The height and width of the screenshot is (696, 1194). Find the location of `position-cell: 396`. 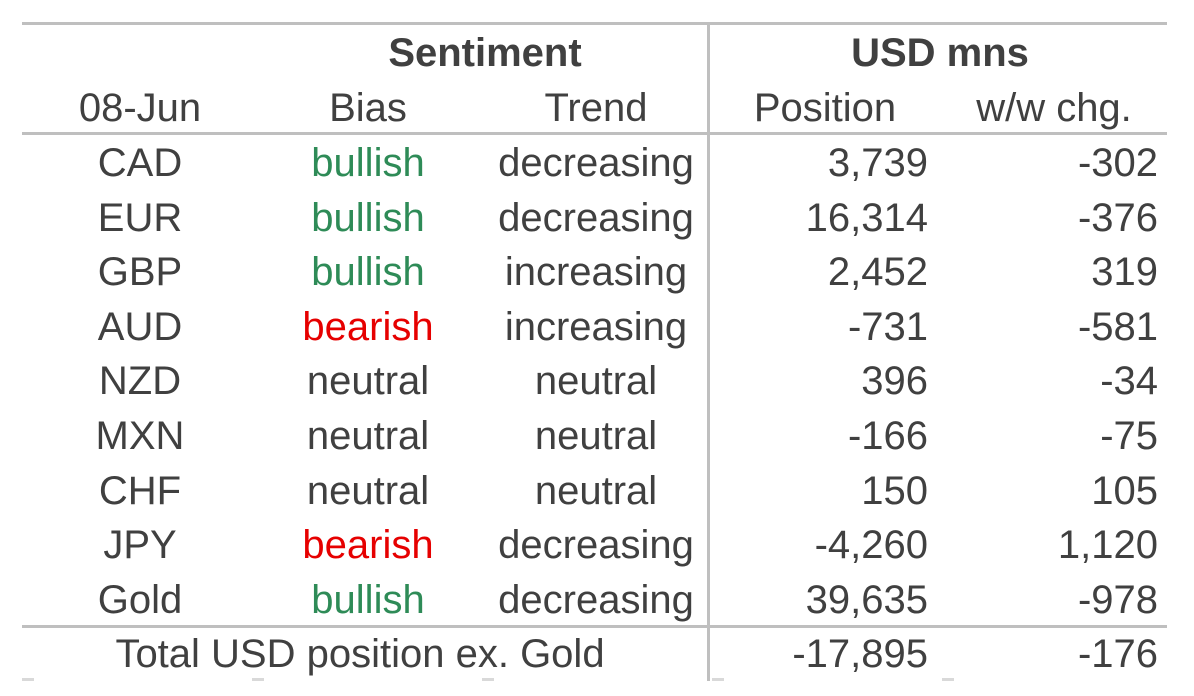

position-cell: 396 is located at coordinates (894, 381).